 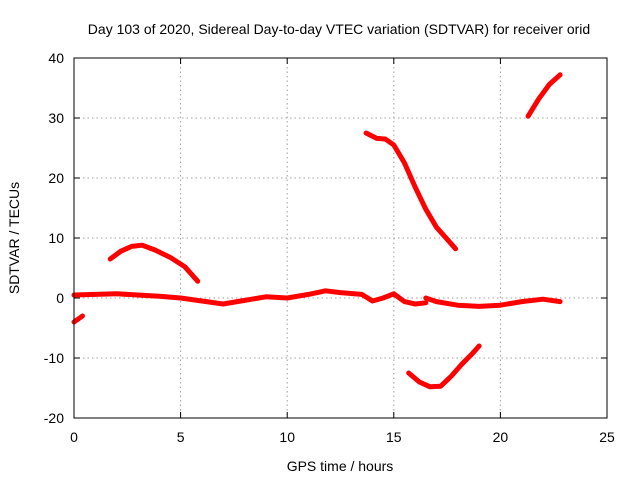 I want to click on x-tick-label: 25, so click(x=607, y=437).